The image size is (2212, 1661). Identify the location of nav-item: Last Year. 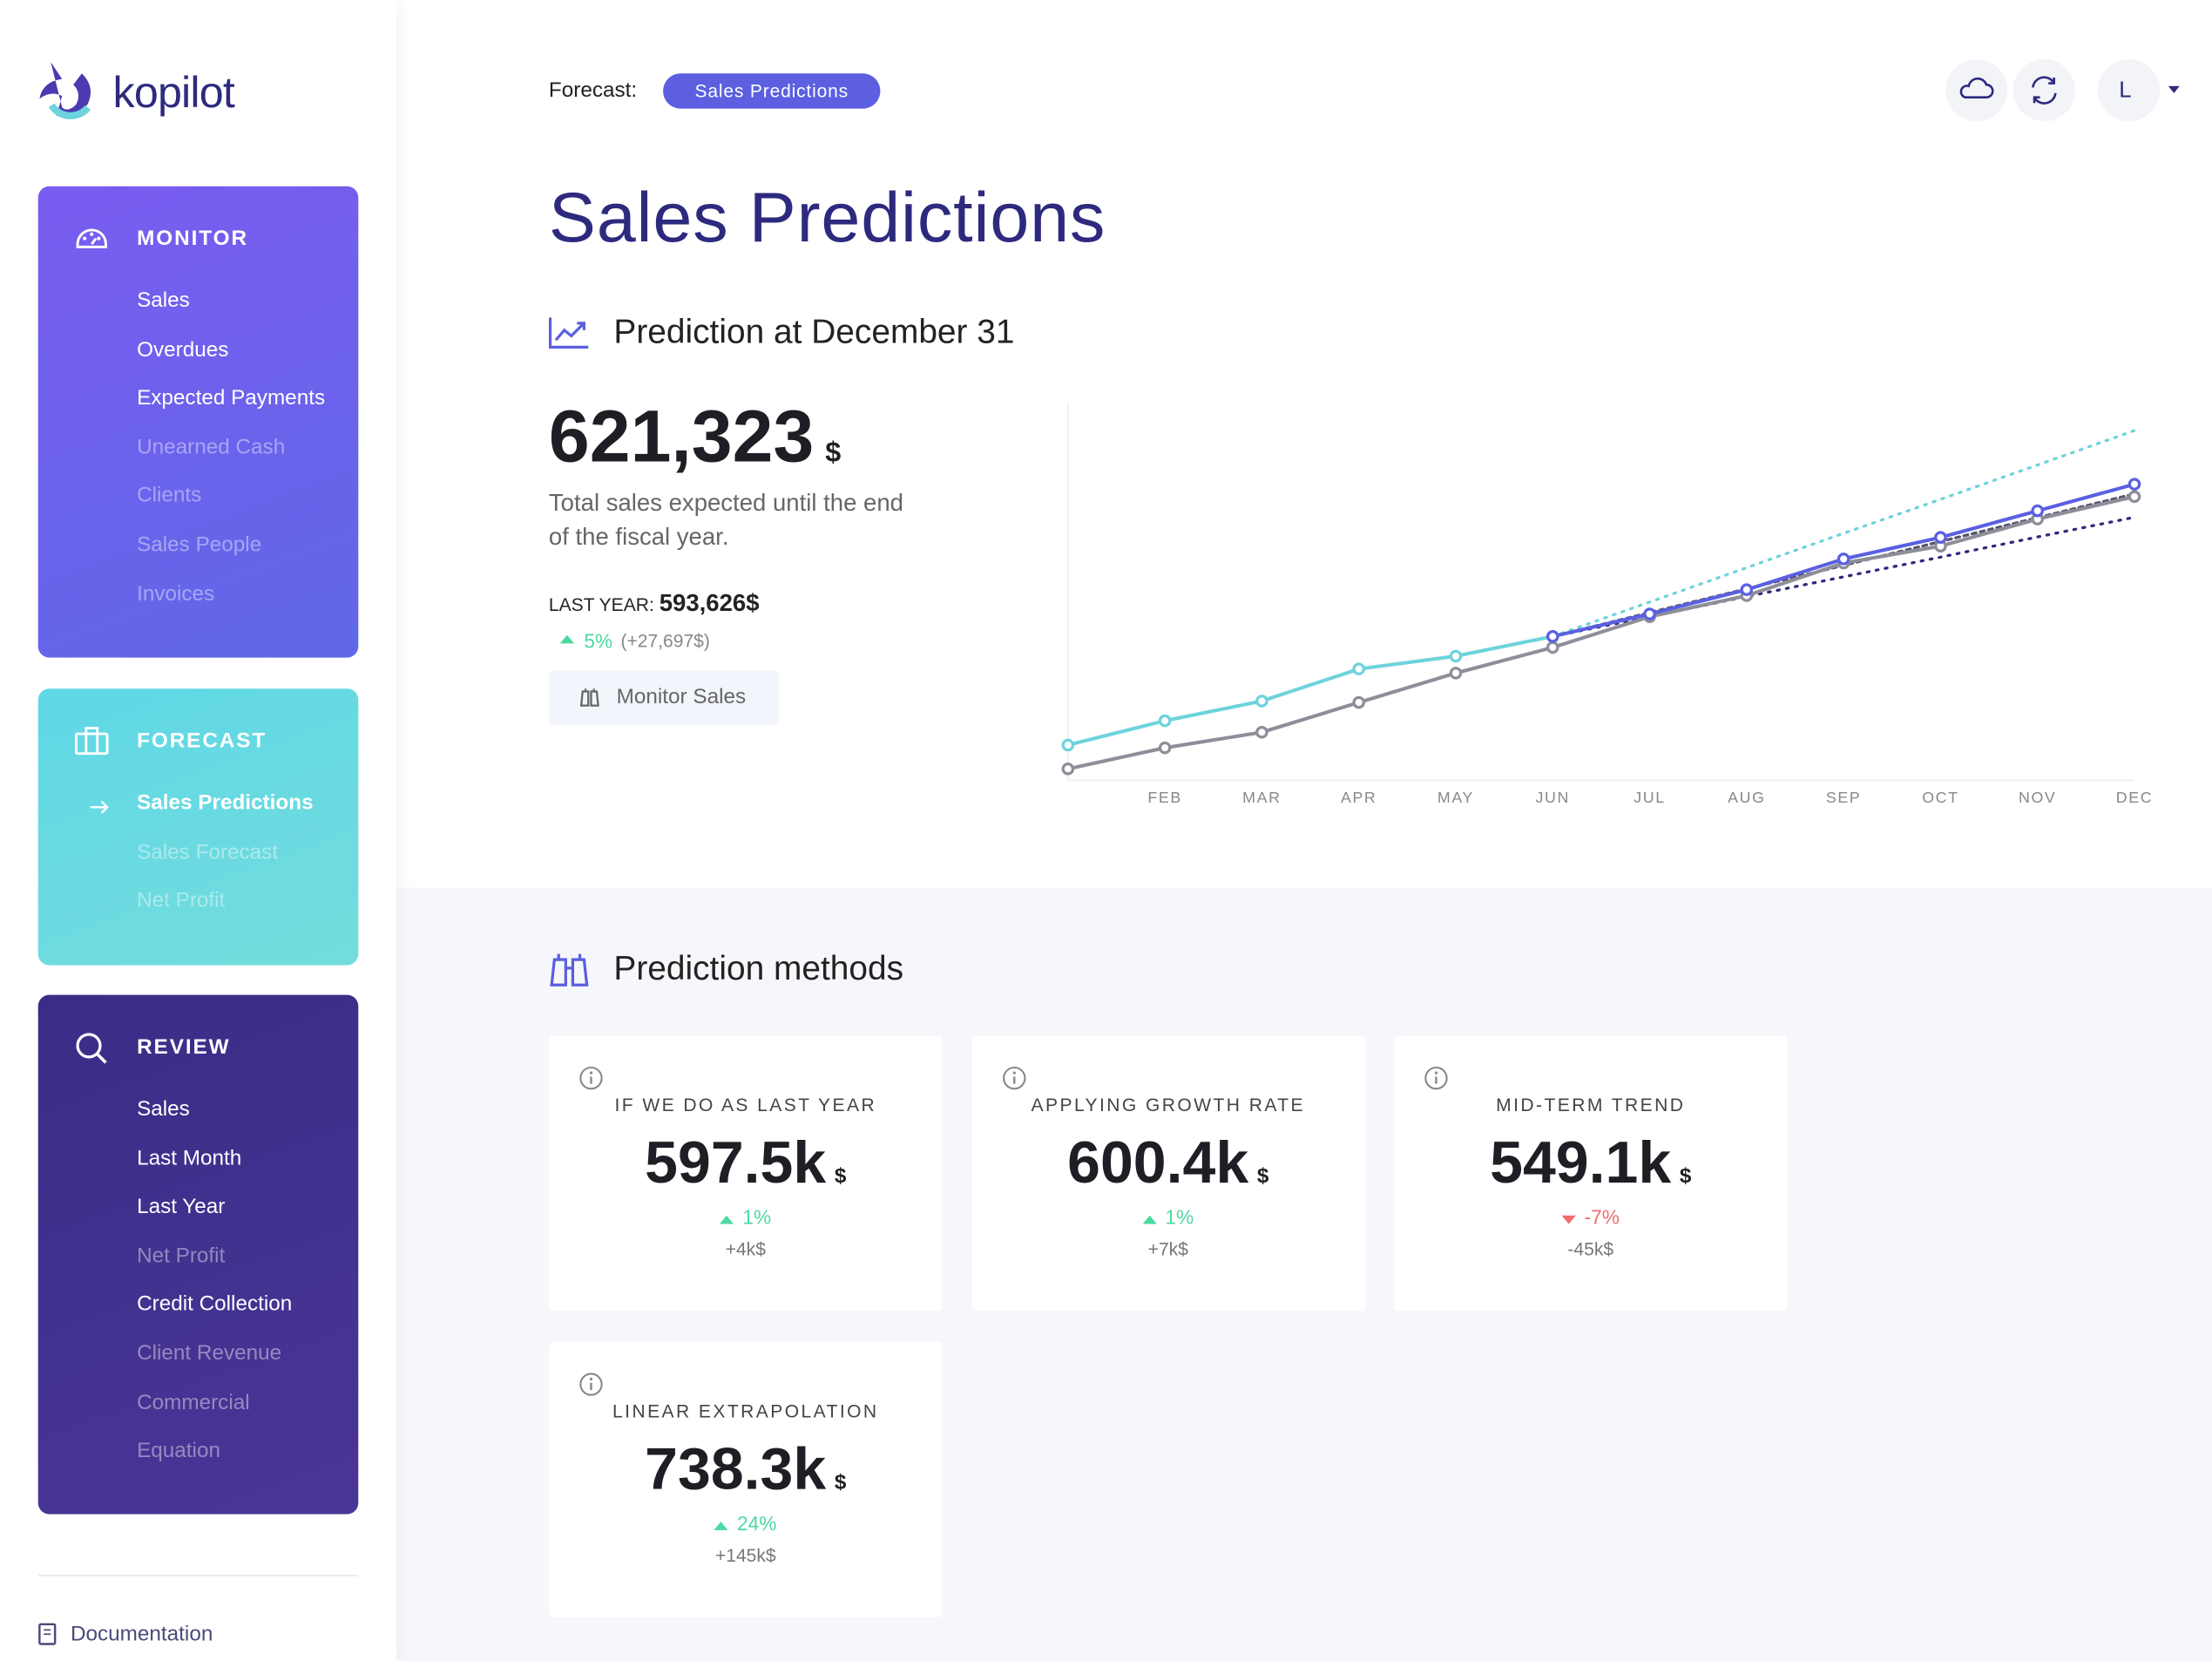
(181, 1207).